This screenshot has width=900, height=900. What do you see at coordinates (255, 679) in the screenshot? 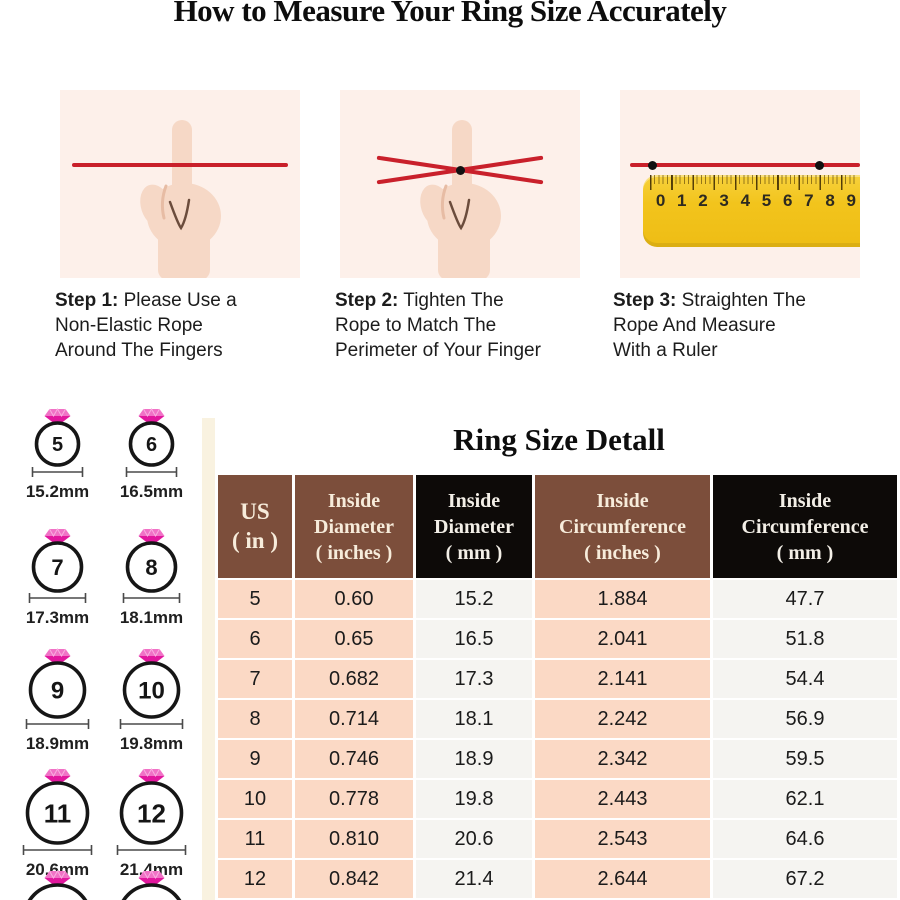
I see `table-cell: 7` at bounding box center [255, 679].